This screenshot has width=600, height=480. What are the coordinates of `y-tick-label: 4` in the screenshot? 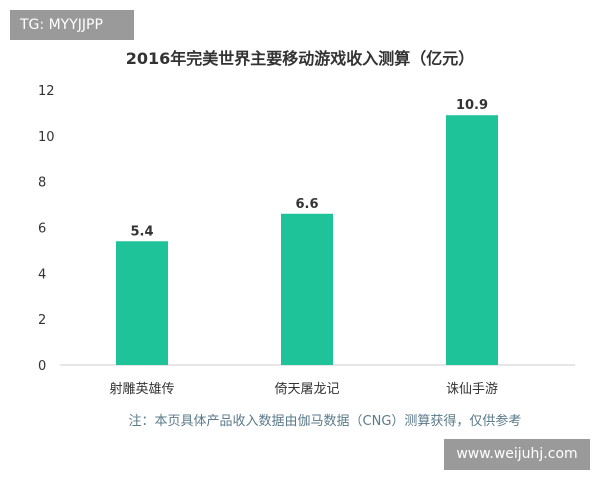 It's located at (42, 274).